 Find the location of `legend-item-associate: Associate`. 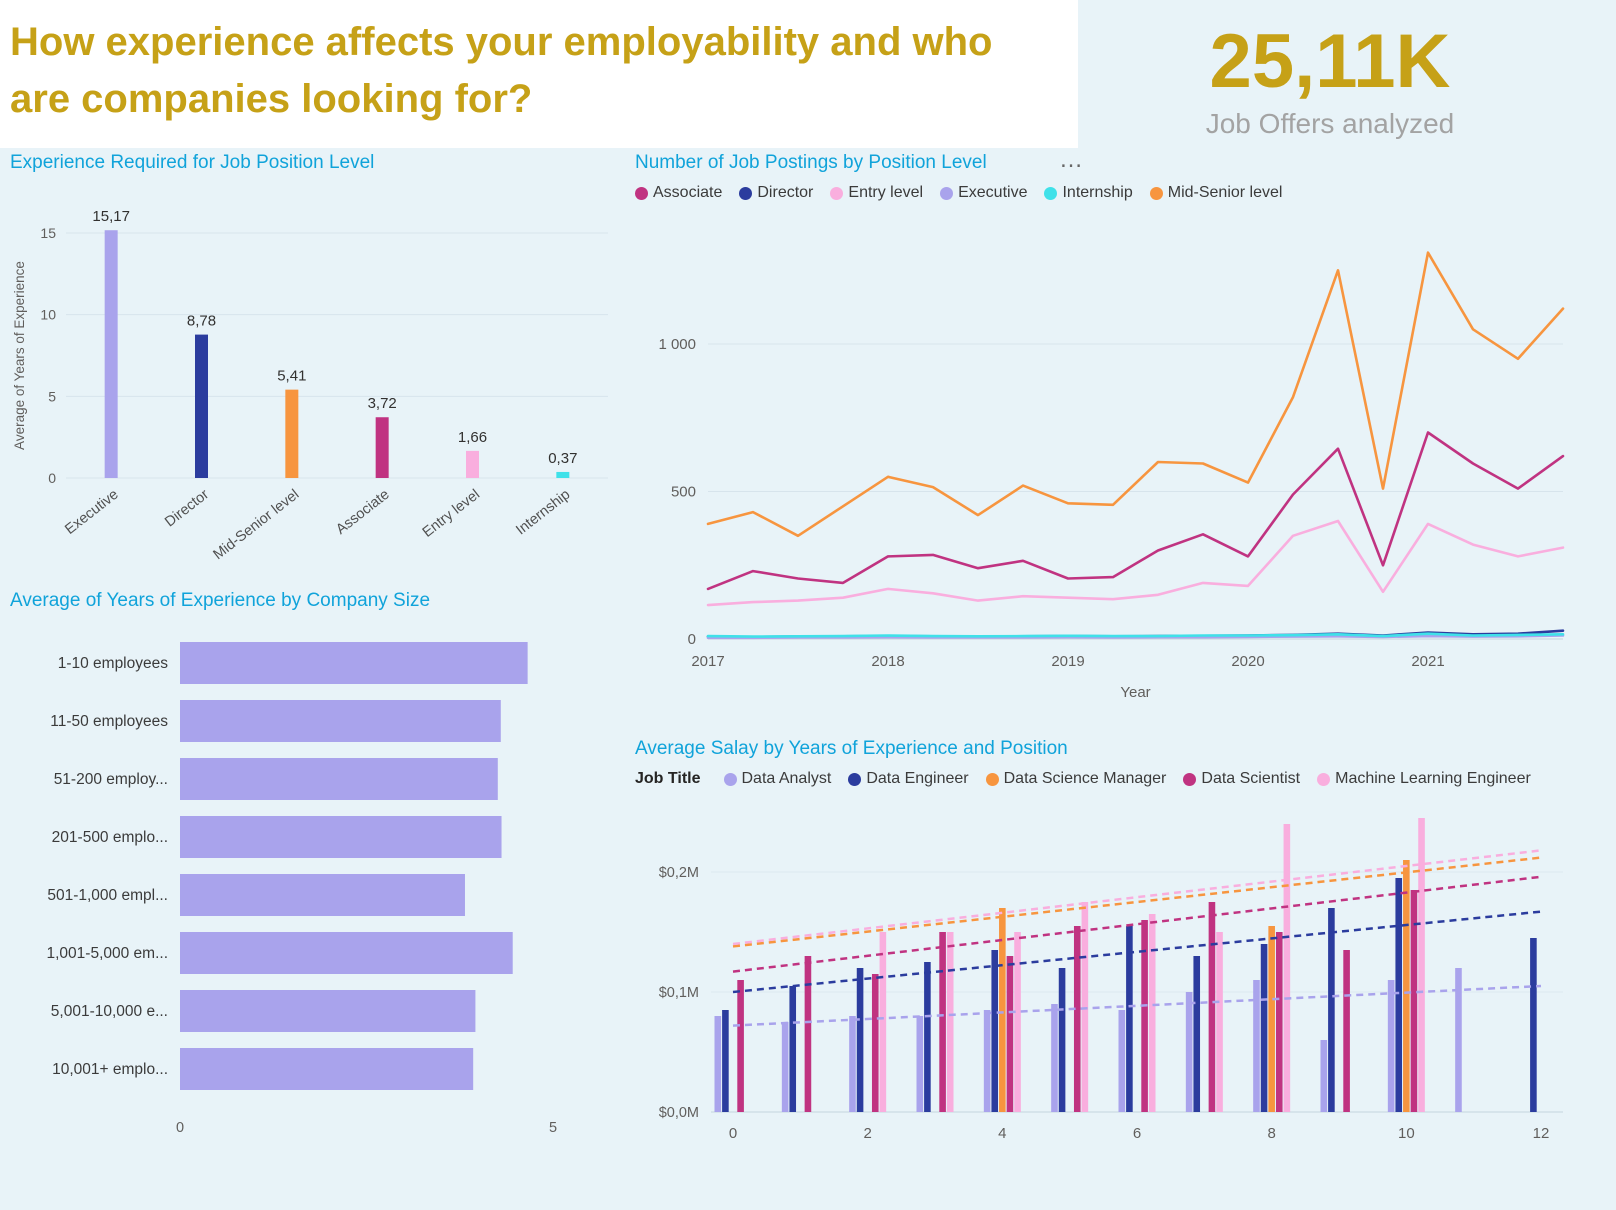

legend-item-associate: Associate is located at coordinates (678, 193).